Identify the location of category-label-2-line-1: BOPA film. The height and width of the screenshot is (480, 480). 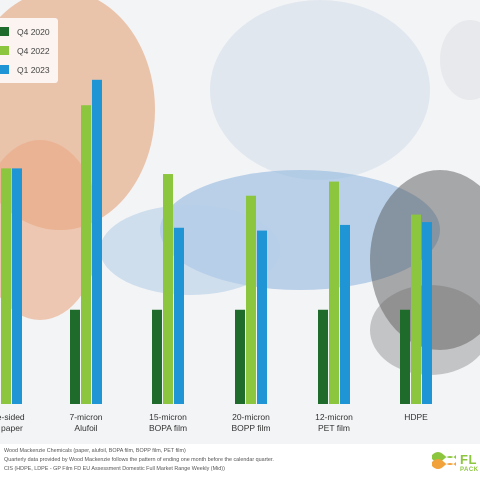
(168, 428).